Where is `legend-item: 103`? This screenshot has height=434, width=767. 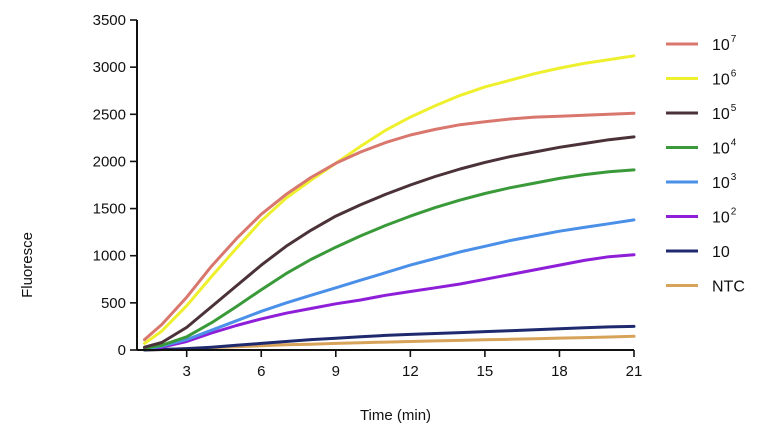
legend-item: 103 is located at coordinates (701, 182).